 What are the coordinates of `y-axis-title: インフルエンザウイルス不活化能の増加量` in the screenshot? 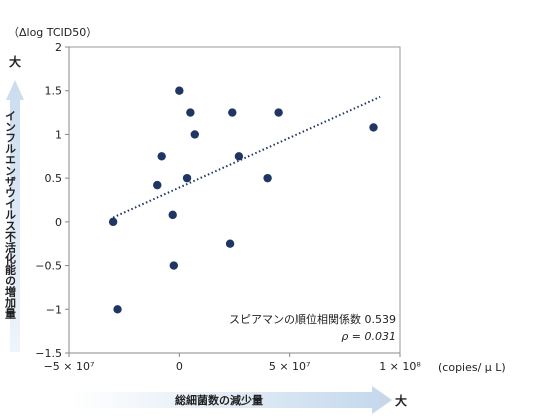 It's located at (11, 214).